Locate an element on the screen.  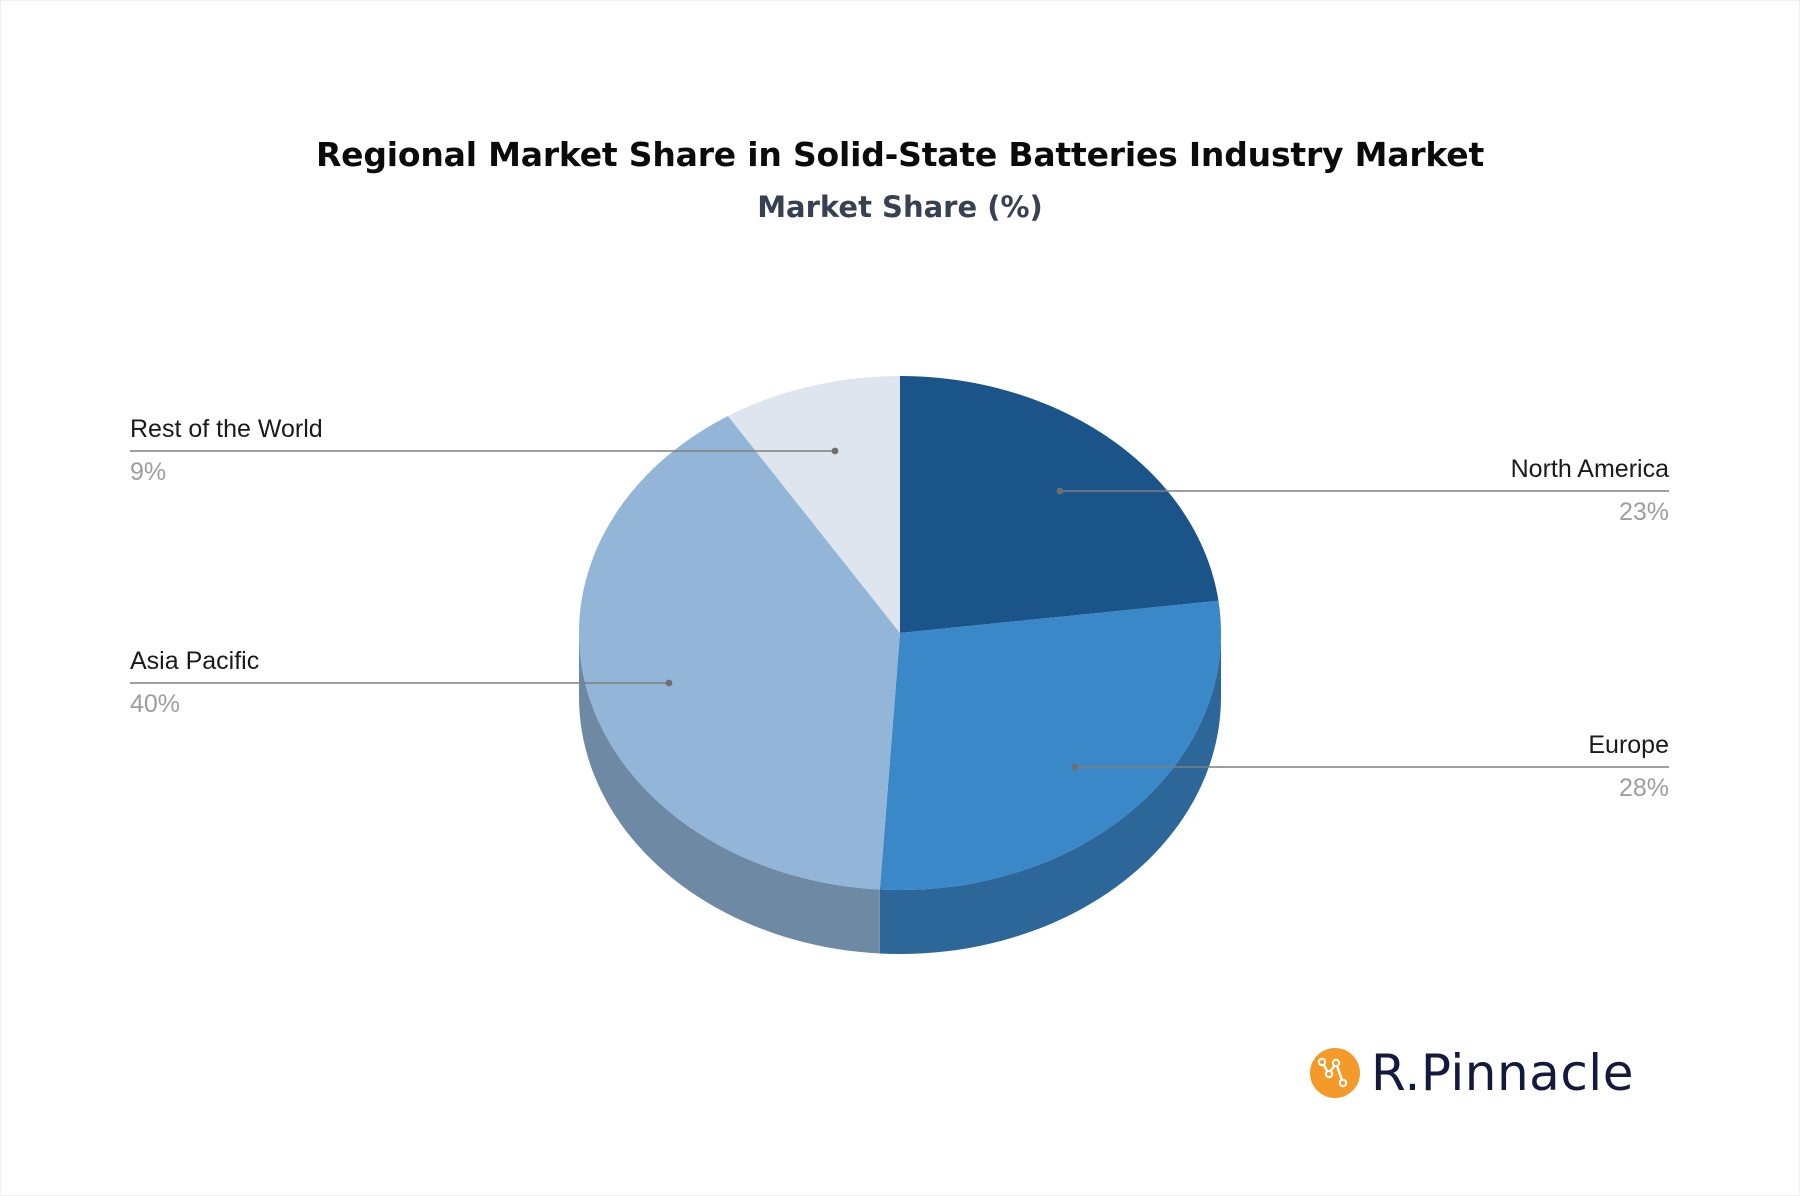
leader-dot-rest-of-the-world is located at coordinates (835, 451).